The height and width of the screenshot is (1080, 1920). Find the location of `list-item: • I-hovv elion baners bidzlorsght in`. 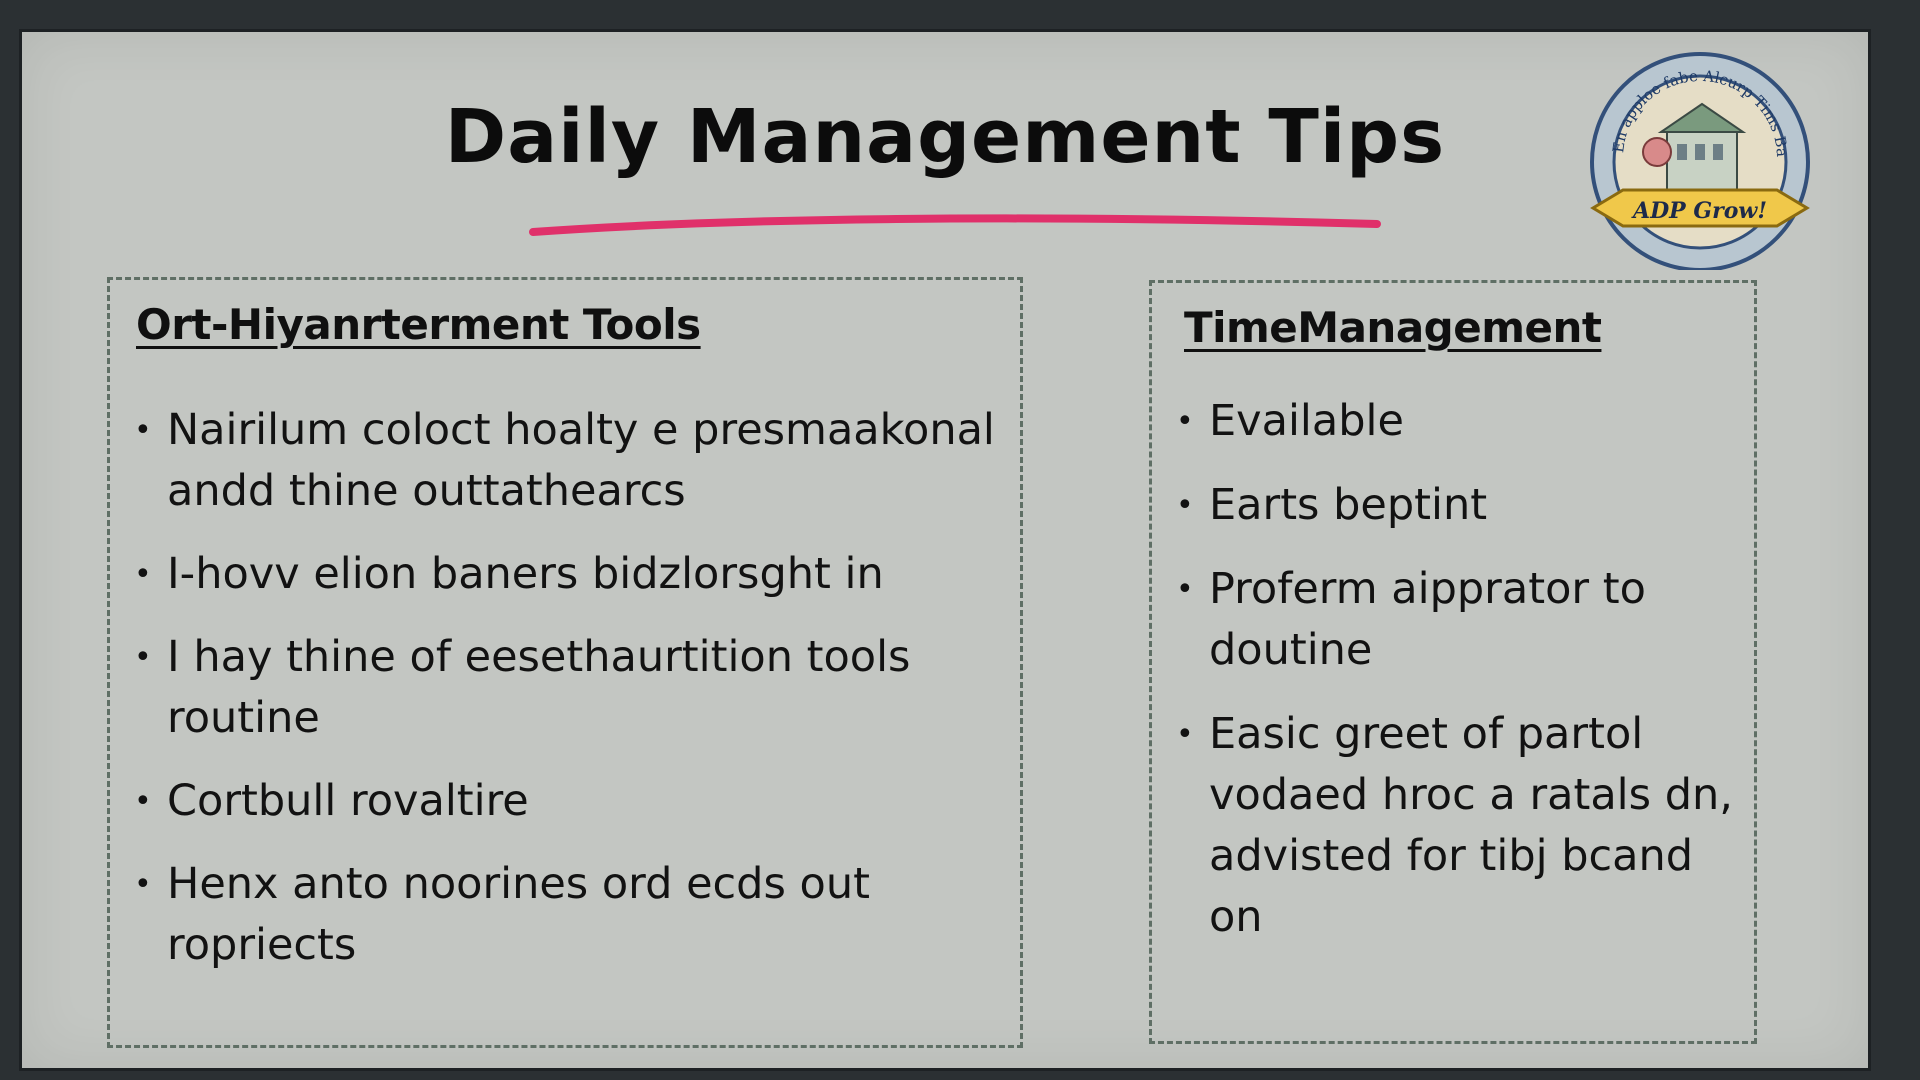

list-item: • I-hovv elion baners bidzlorsght in is located at coordinates (567, 574).